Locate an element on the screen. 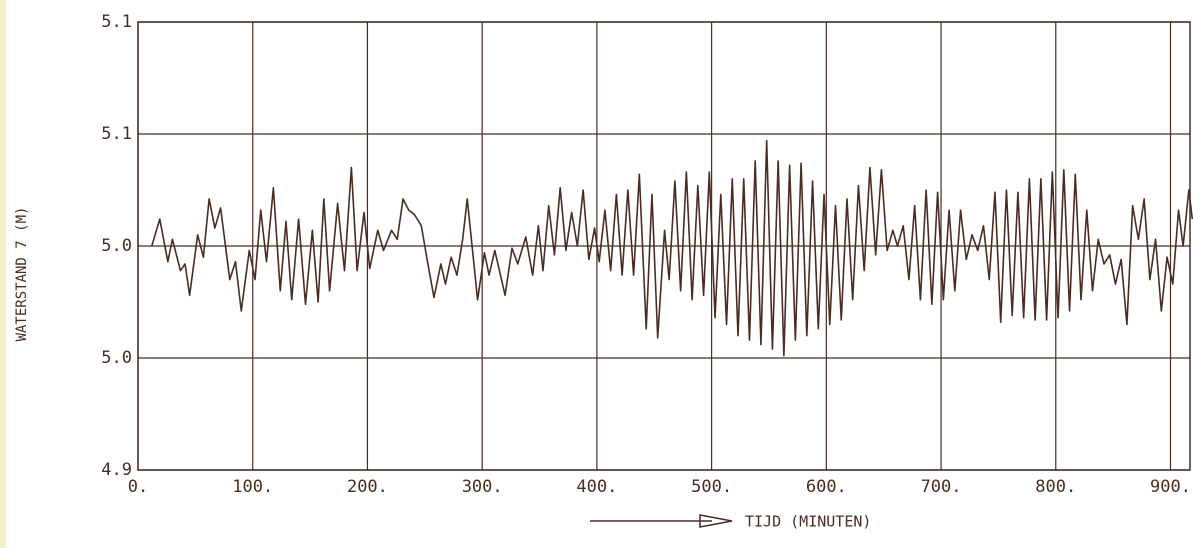  x-axis-arrow is located at coordinates (661, 521).